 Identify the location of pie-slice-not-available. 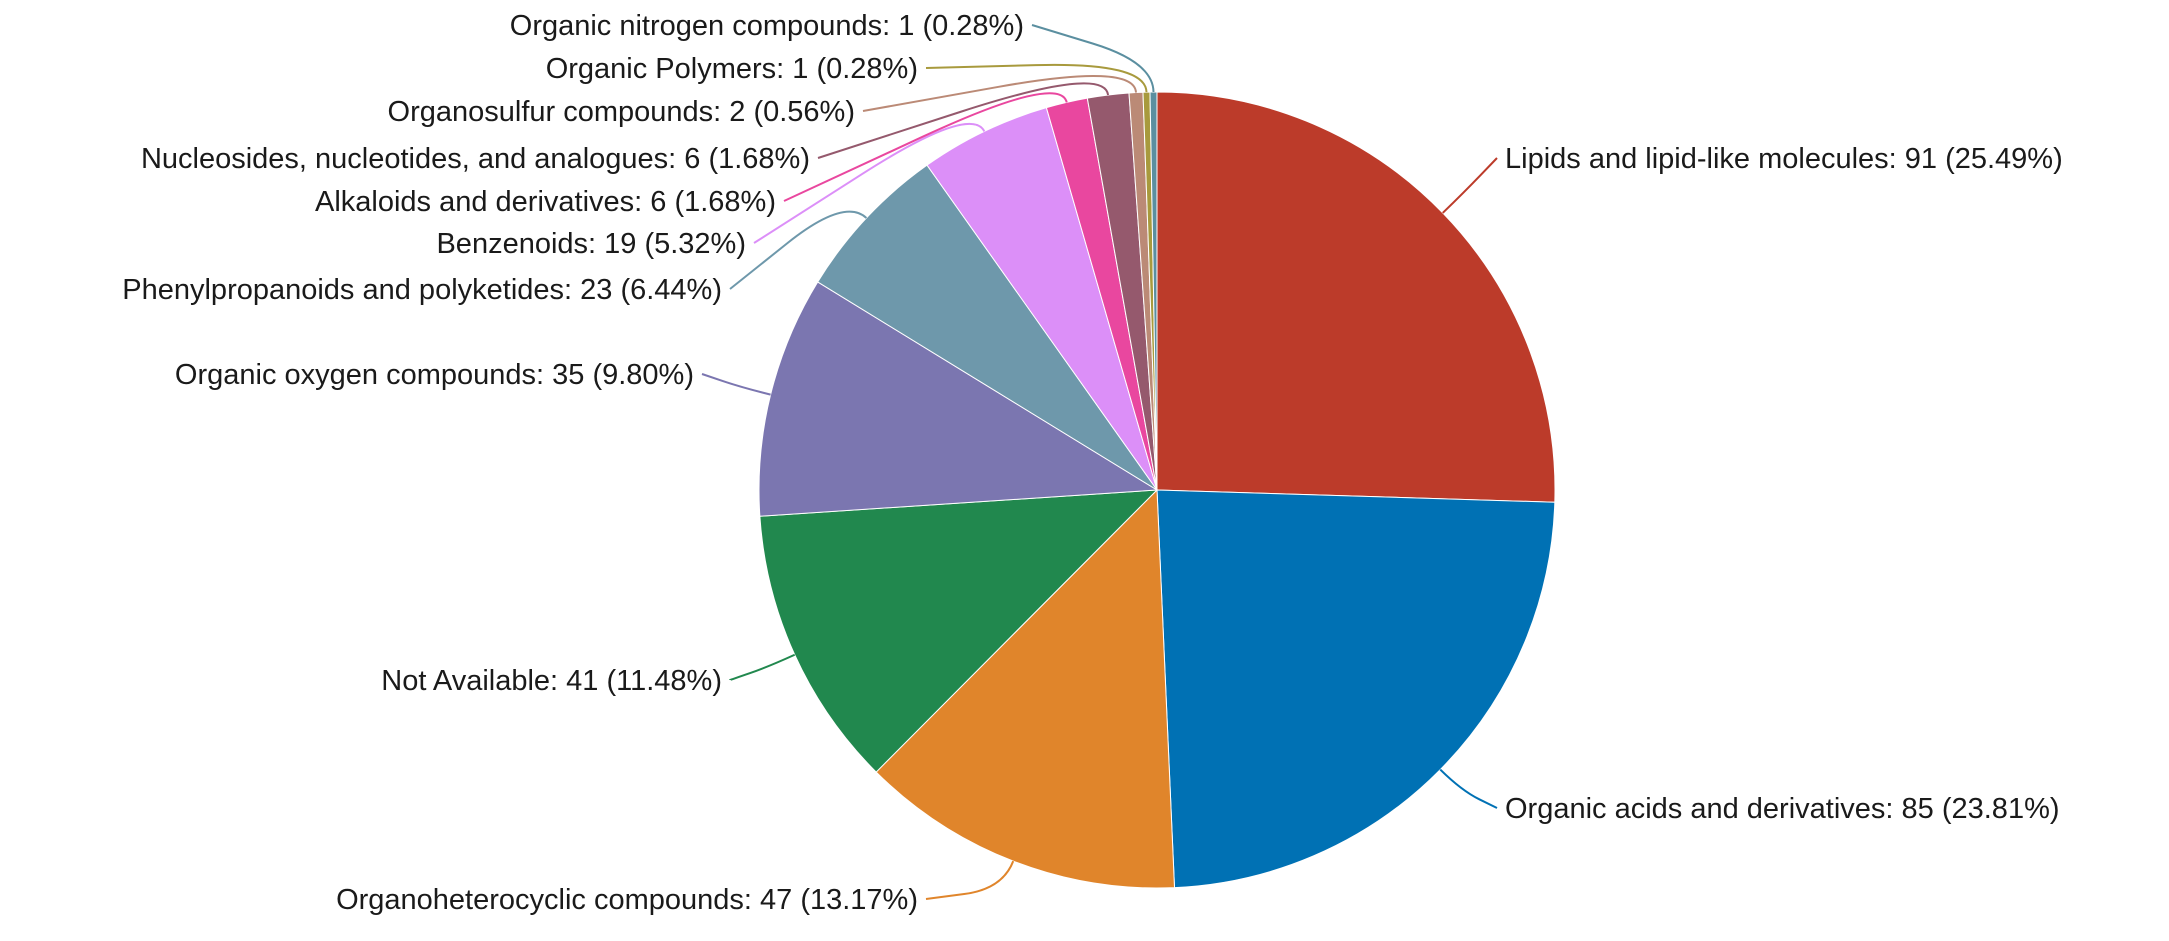
(959, 631).